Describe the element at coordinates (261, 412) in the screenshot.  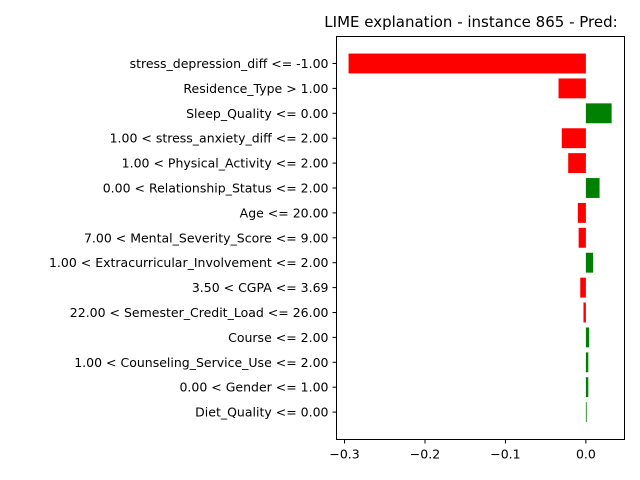
I see `y-tick-label: Diet_Quality <= 0.00` at that location.